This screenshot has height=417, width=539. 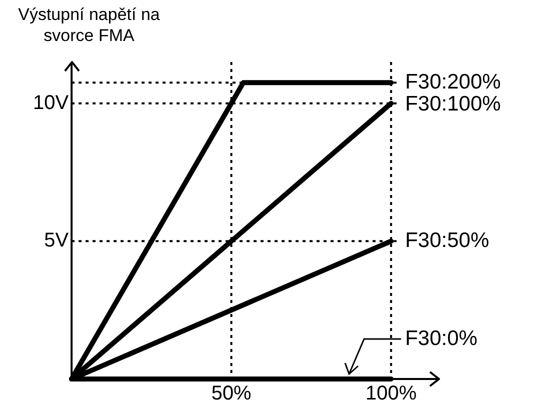 I want to click on x-tick-label: 100%, so click(x=391, y=393).